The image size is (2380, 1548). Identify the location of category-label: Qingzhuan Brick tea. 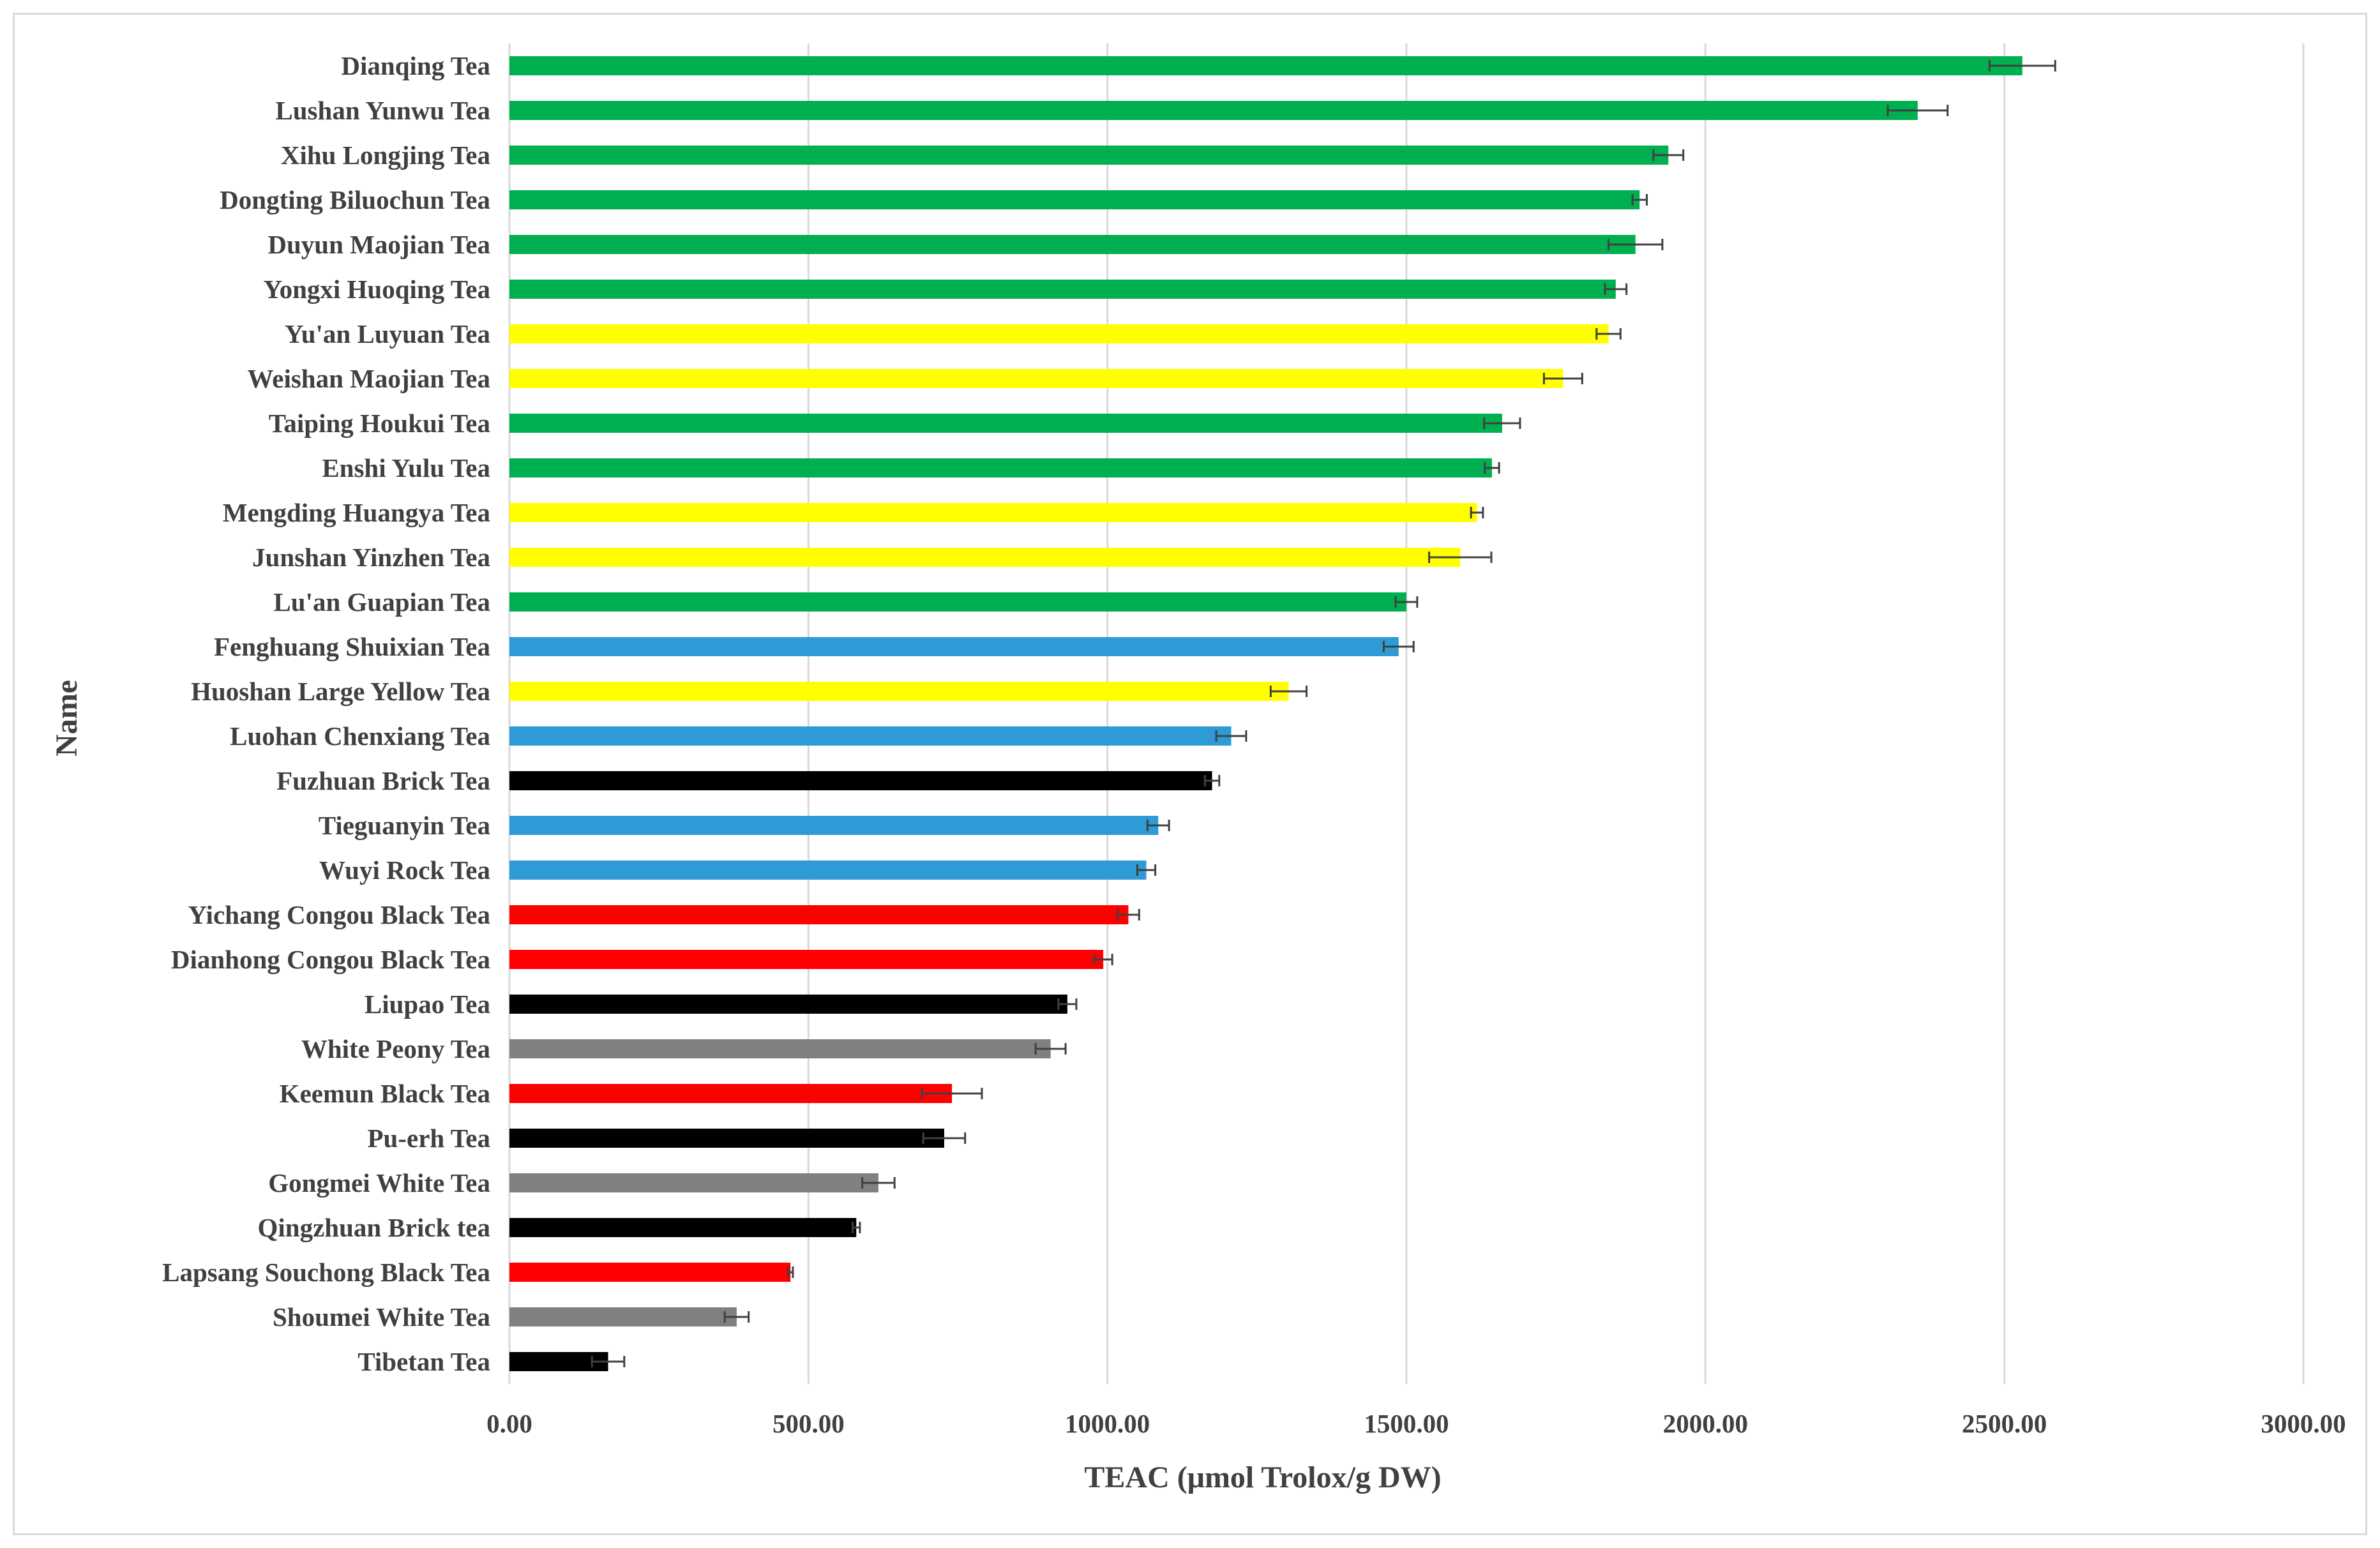
(374, 1227).